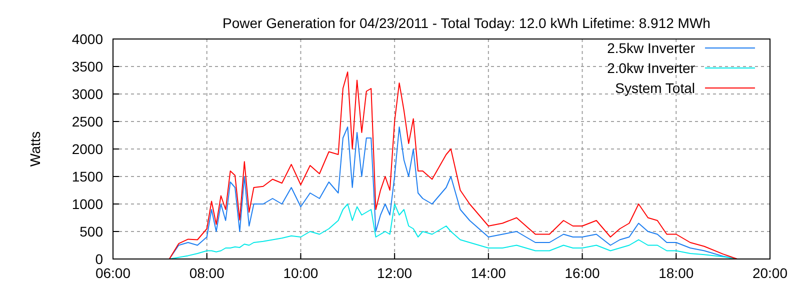 This screenshot has height=300, width=800. I want to click on legend-label: 2.5kw Inverter, so click(651, 48).